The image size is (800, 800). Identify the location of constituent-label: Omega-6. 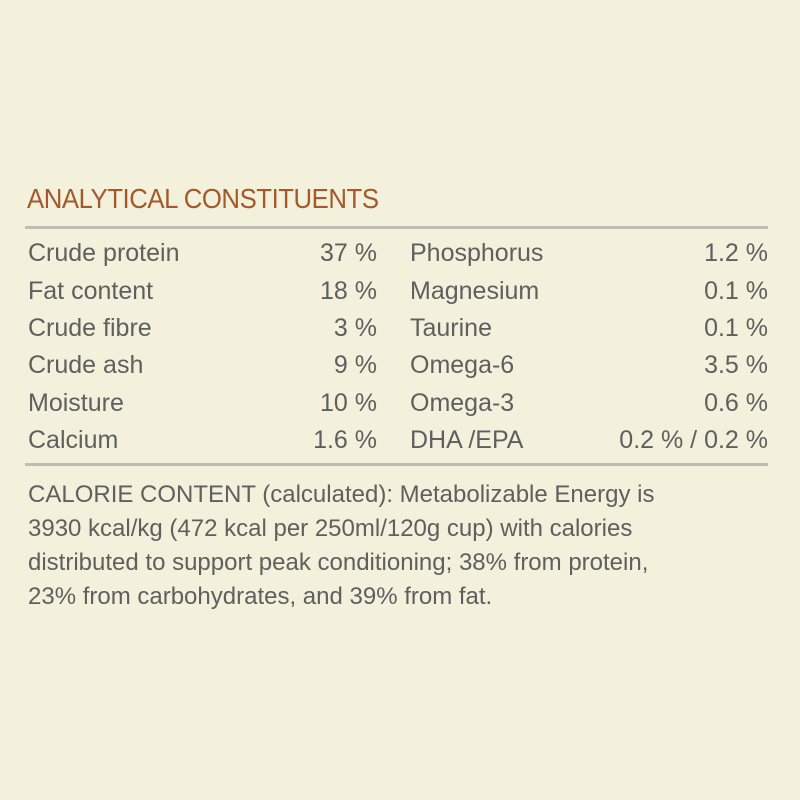
(462, 365).